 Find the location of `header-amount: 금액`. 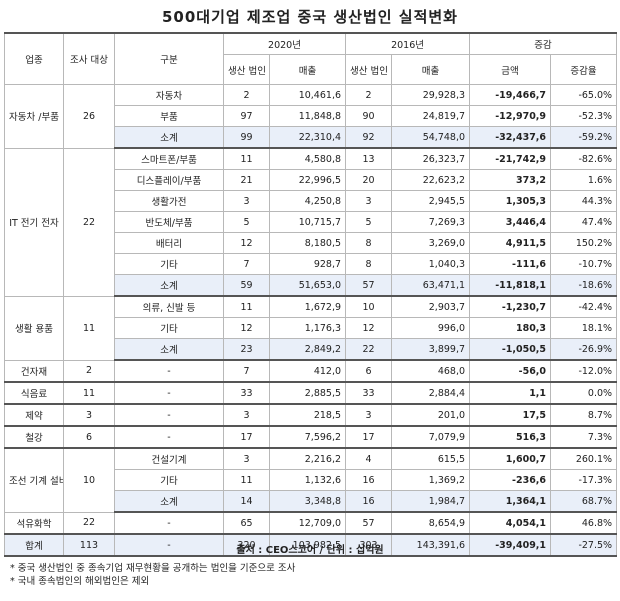

header-amount: 금액 is located at coordinates (510, 69).